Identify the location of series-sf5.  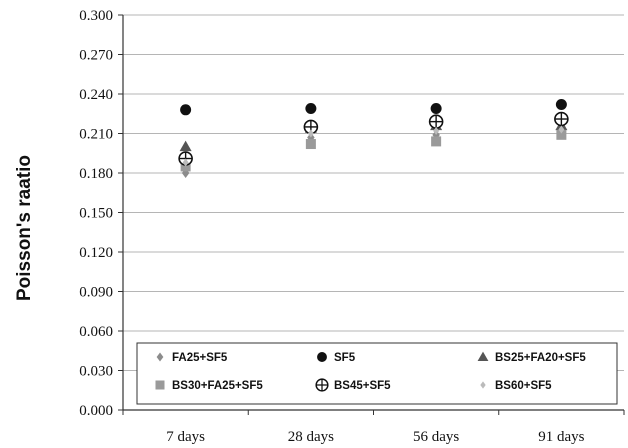
(373, 107).